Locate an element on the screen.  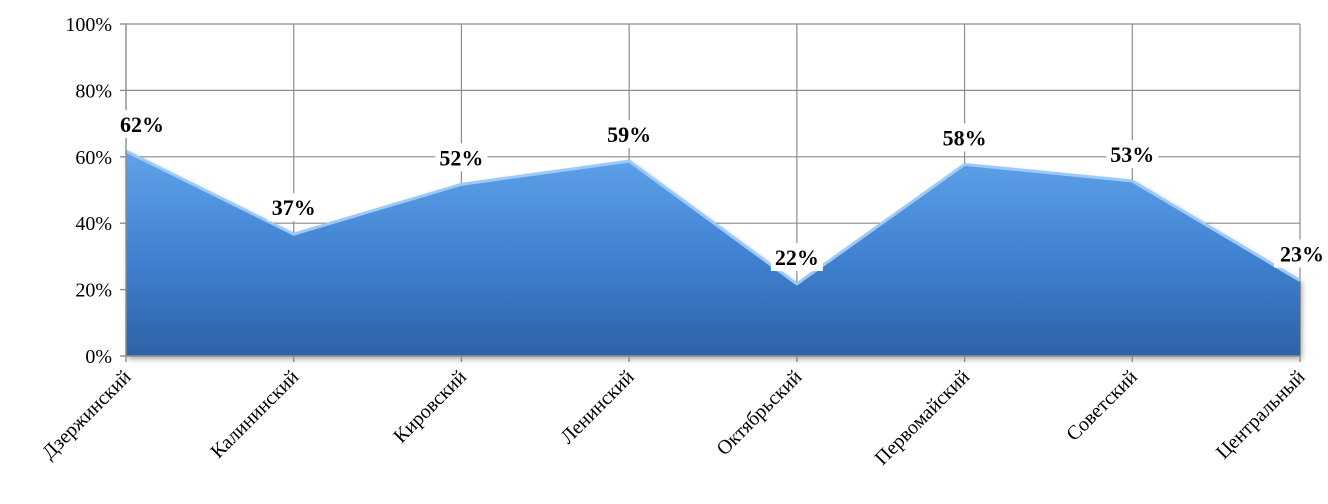
x-tick-label: Центральный is located at coordinates (1261, 415).